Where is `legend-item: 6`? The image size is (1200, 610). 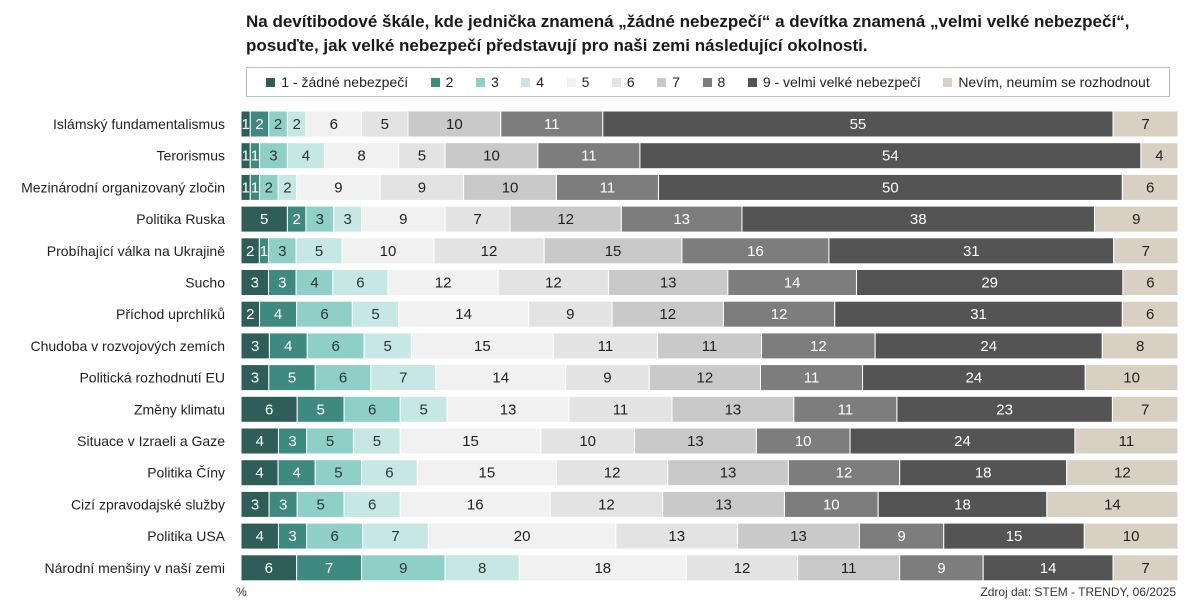
legend-item: 6 is located at coordinates (623, 82).